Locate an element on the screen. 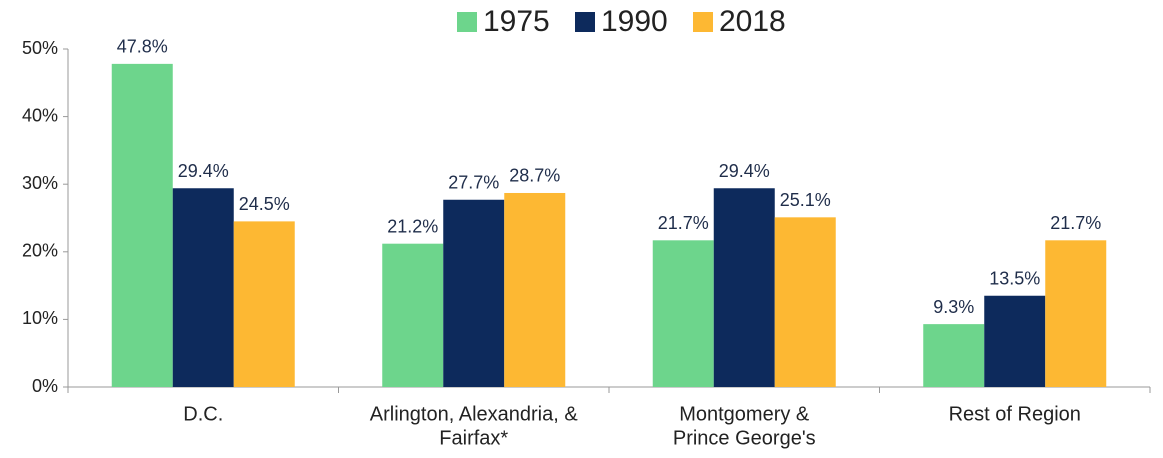 The height and width of the screenshot is (458, 1163). legend-label: 1990 is located at coordinates (634, 21).